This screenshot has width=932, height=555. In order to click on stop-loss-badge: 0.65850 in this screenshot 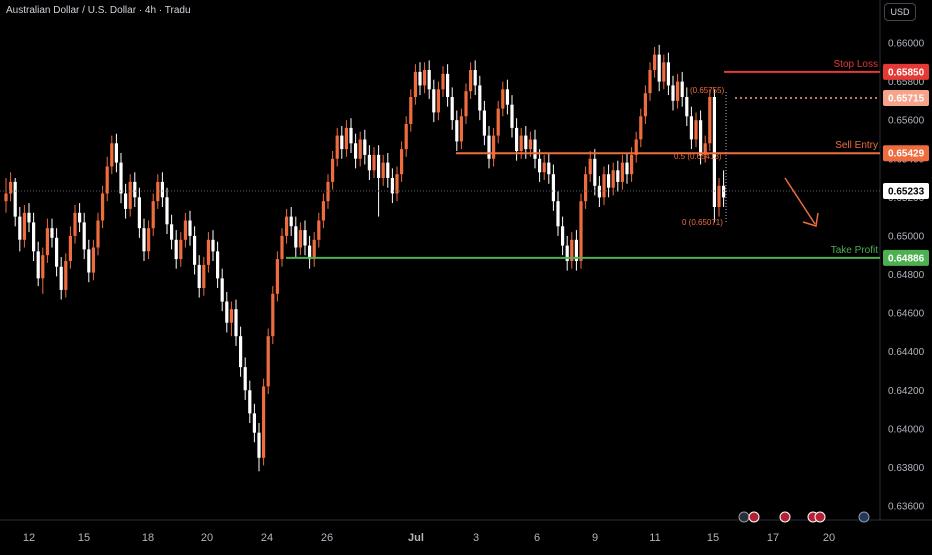, I will do `click(906, 71)`.